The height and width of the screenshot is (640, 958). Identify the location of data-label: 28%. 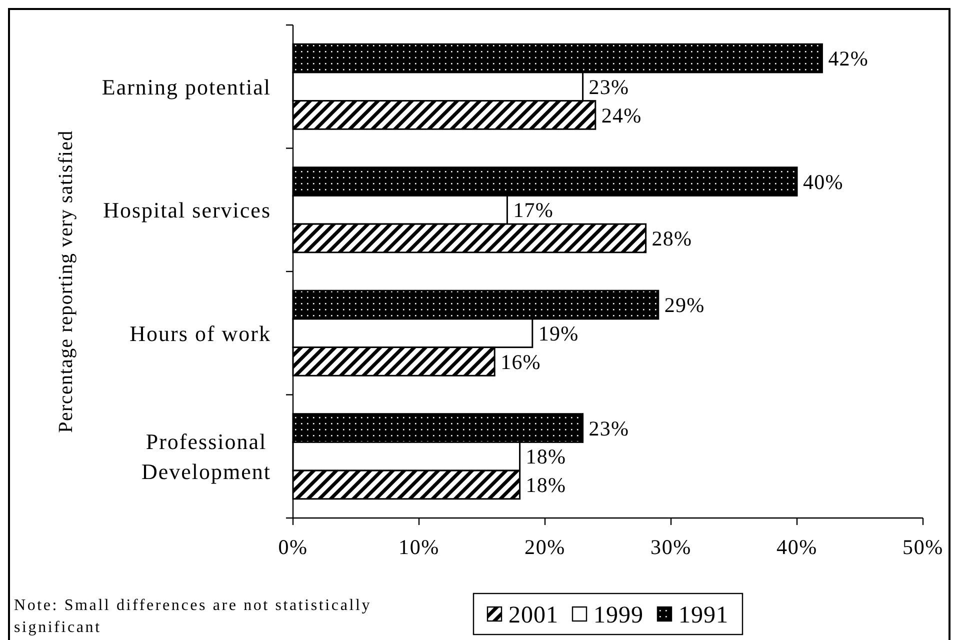
(672, 238).